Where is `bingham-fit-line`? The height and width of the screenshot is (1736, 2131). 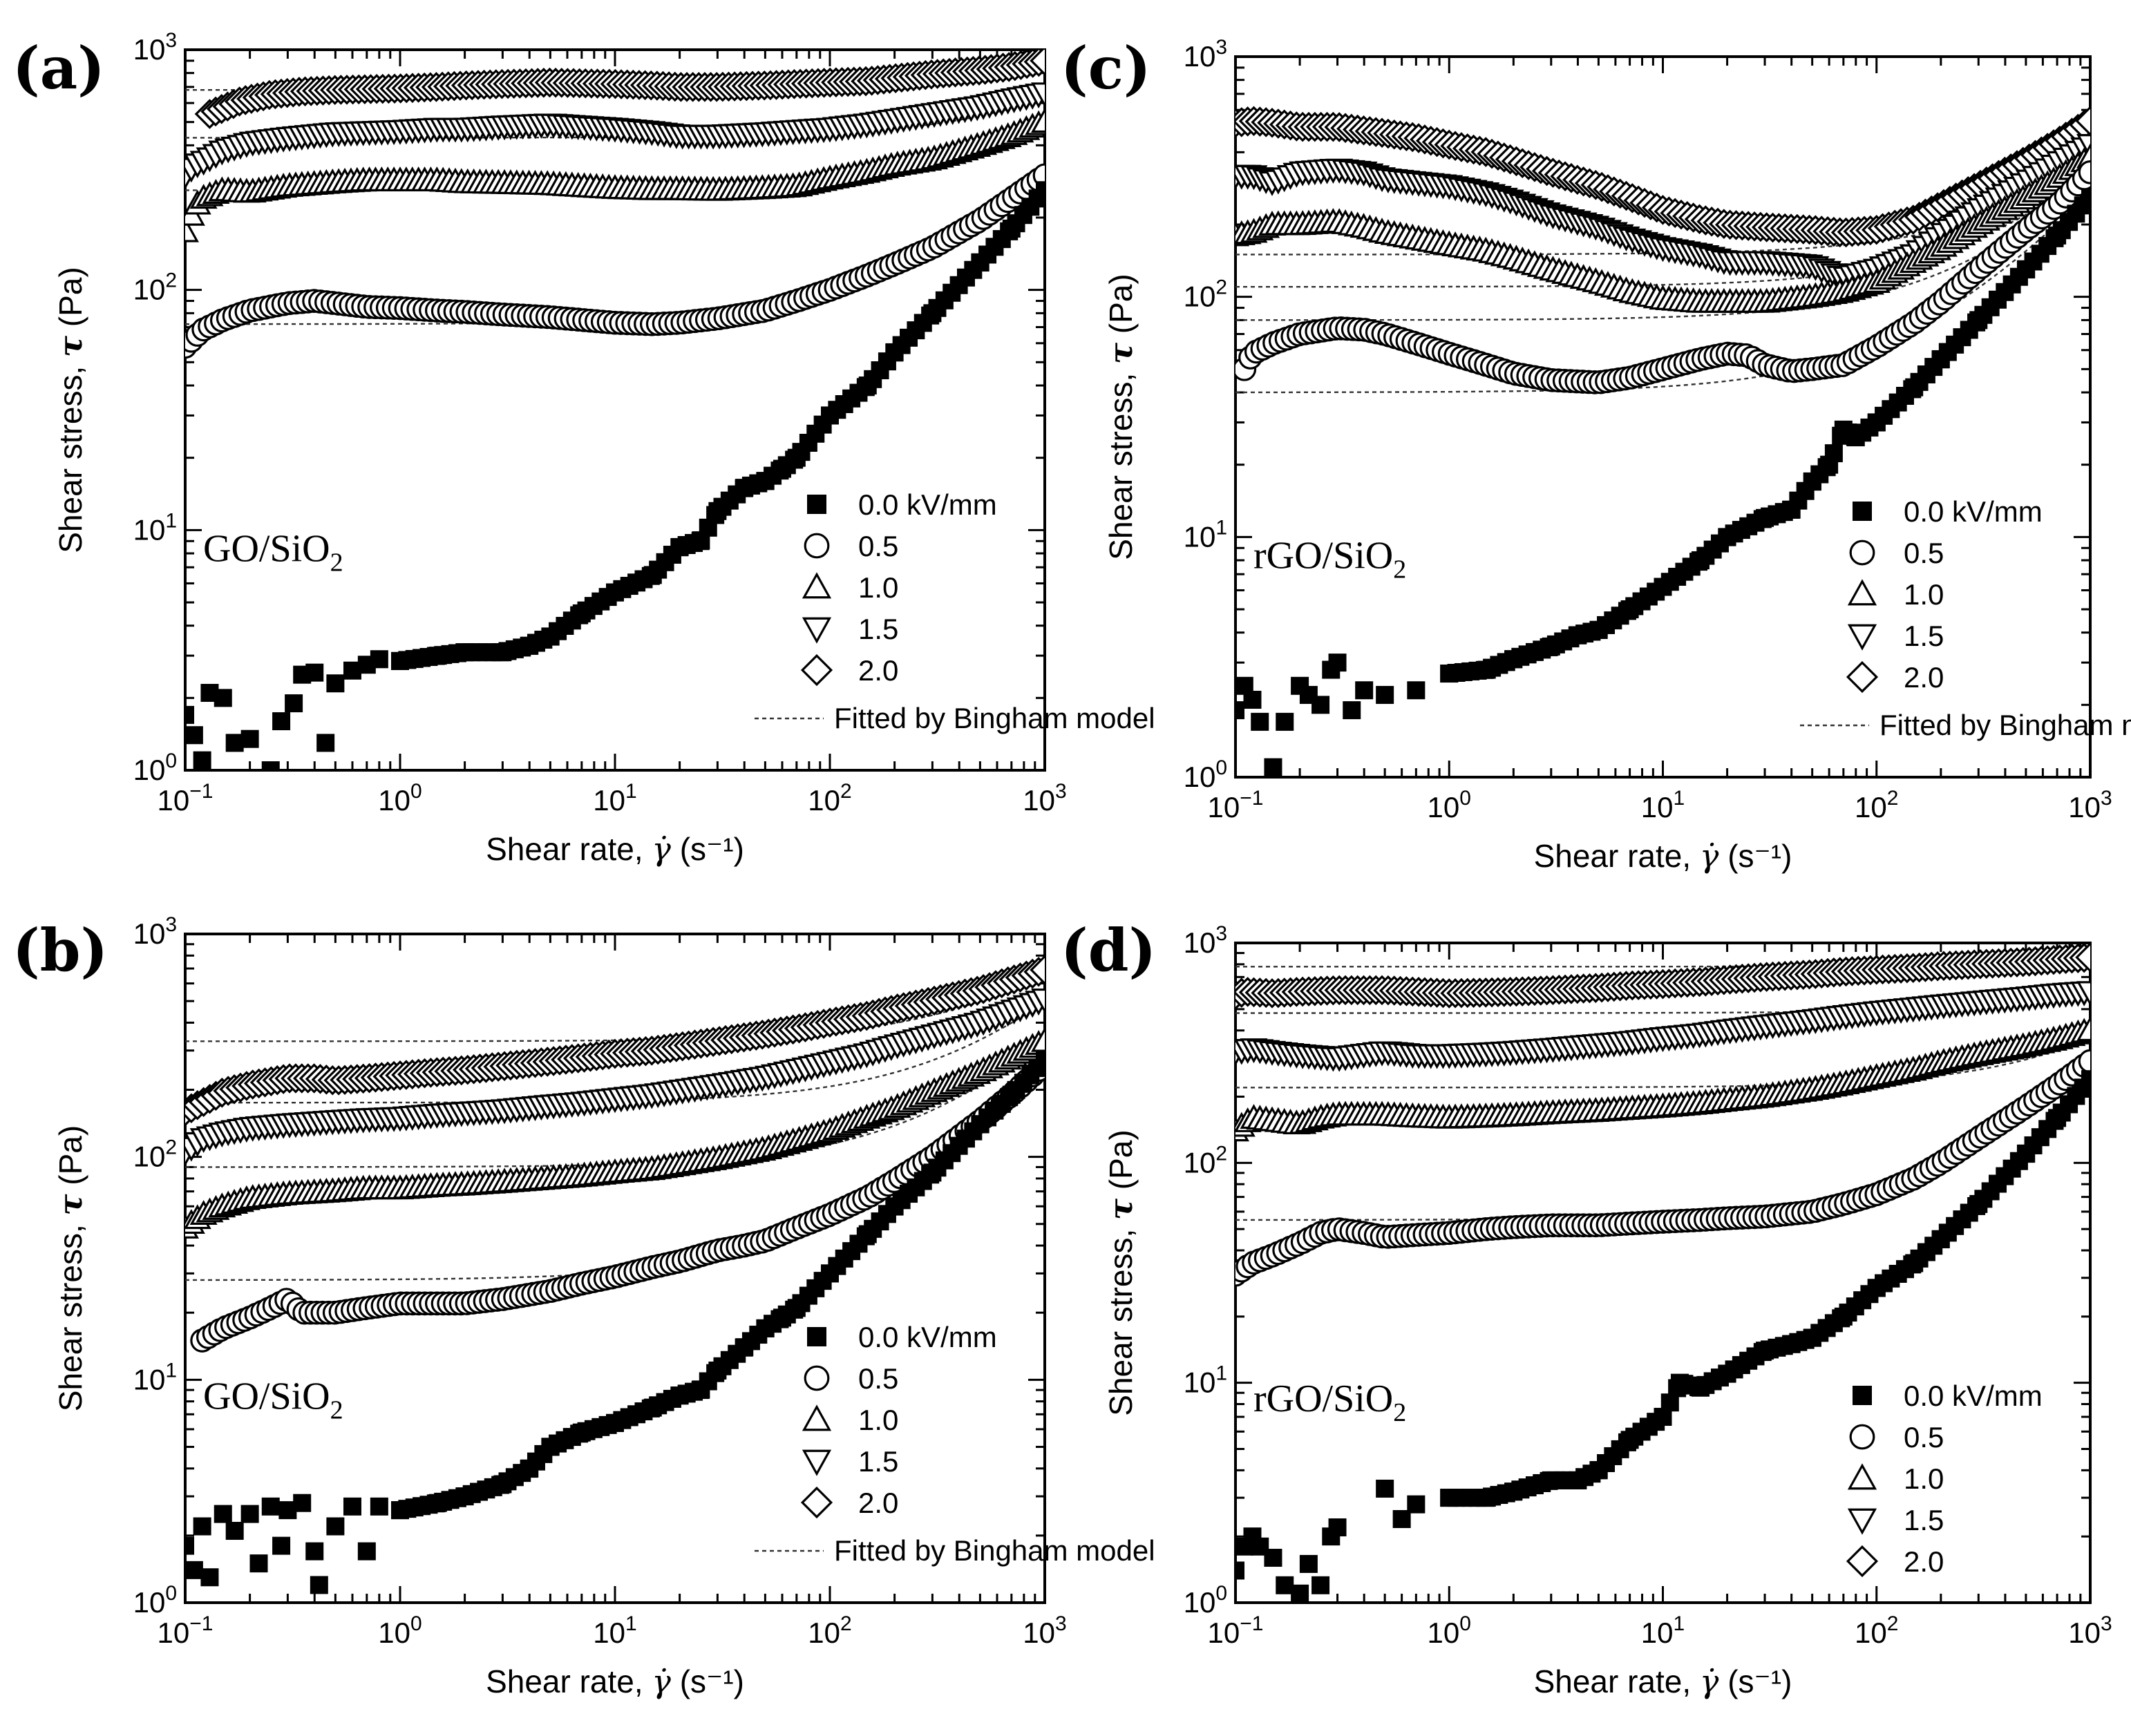
bingham-fit-line is located at coordinates (1662, 962).